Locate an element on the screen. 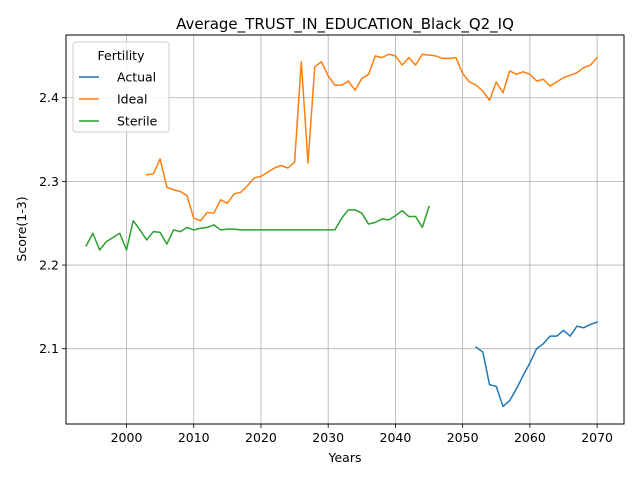  legend-title: Fertility is located at coordinates (122, 55).